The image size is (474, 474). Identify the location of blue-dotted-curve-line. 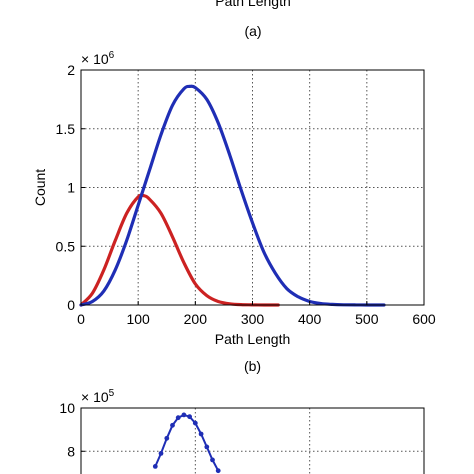
(187, 442).